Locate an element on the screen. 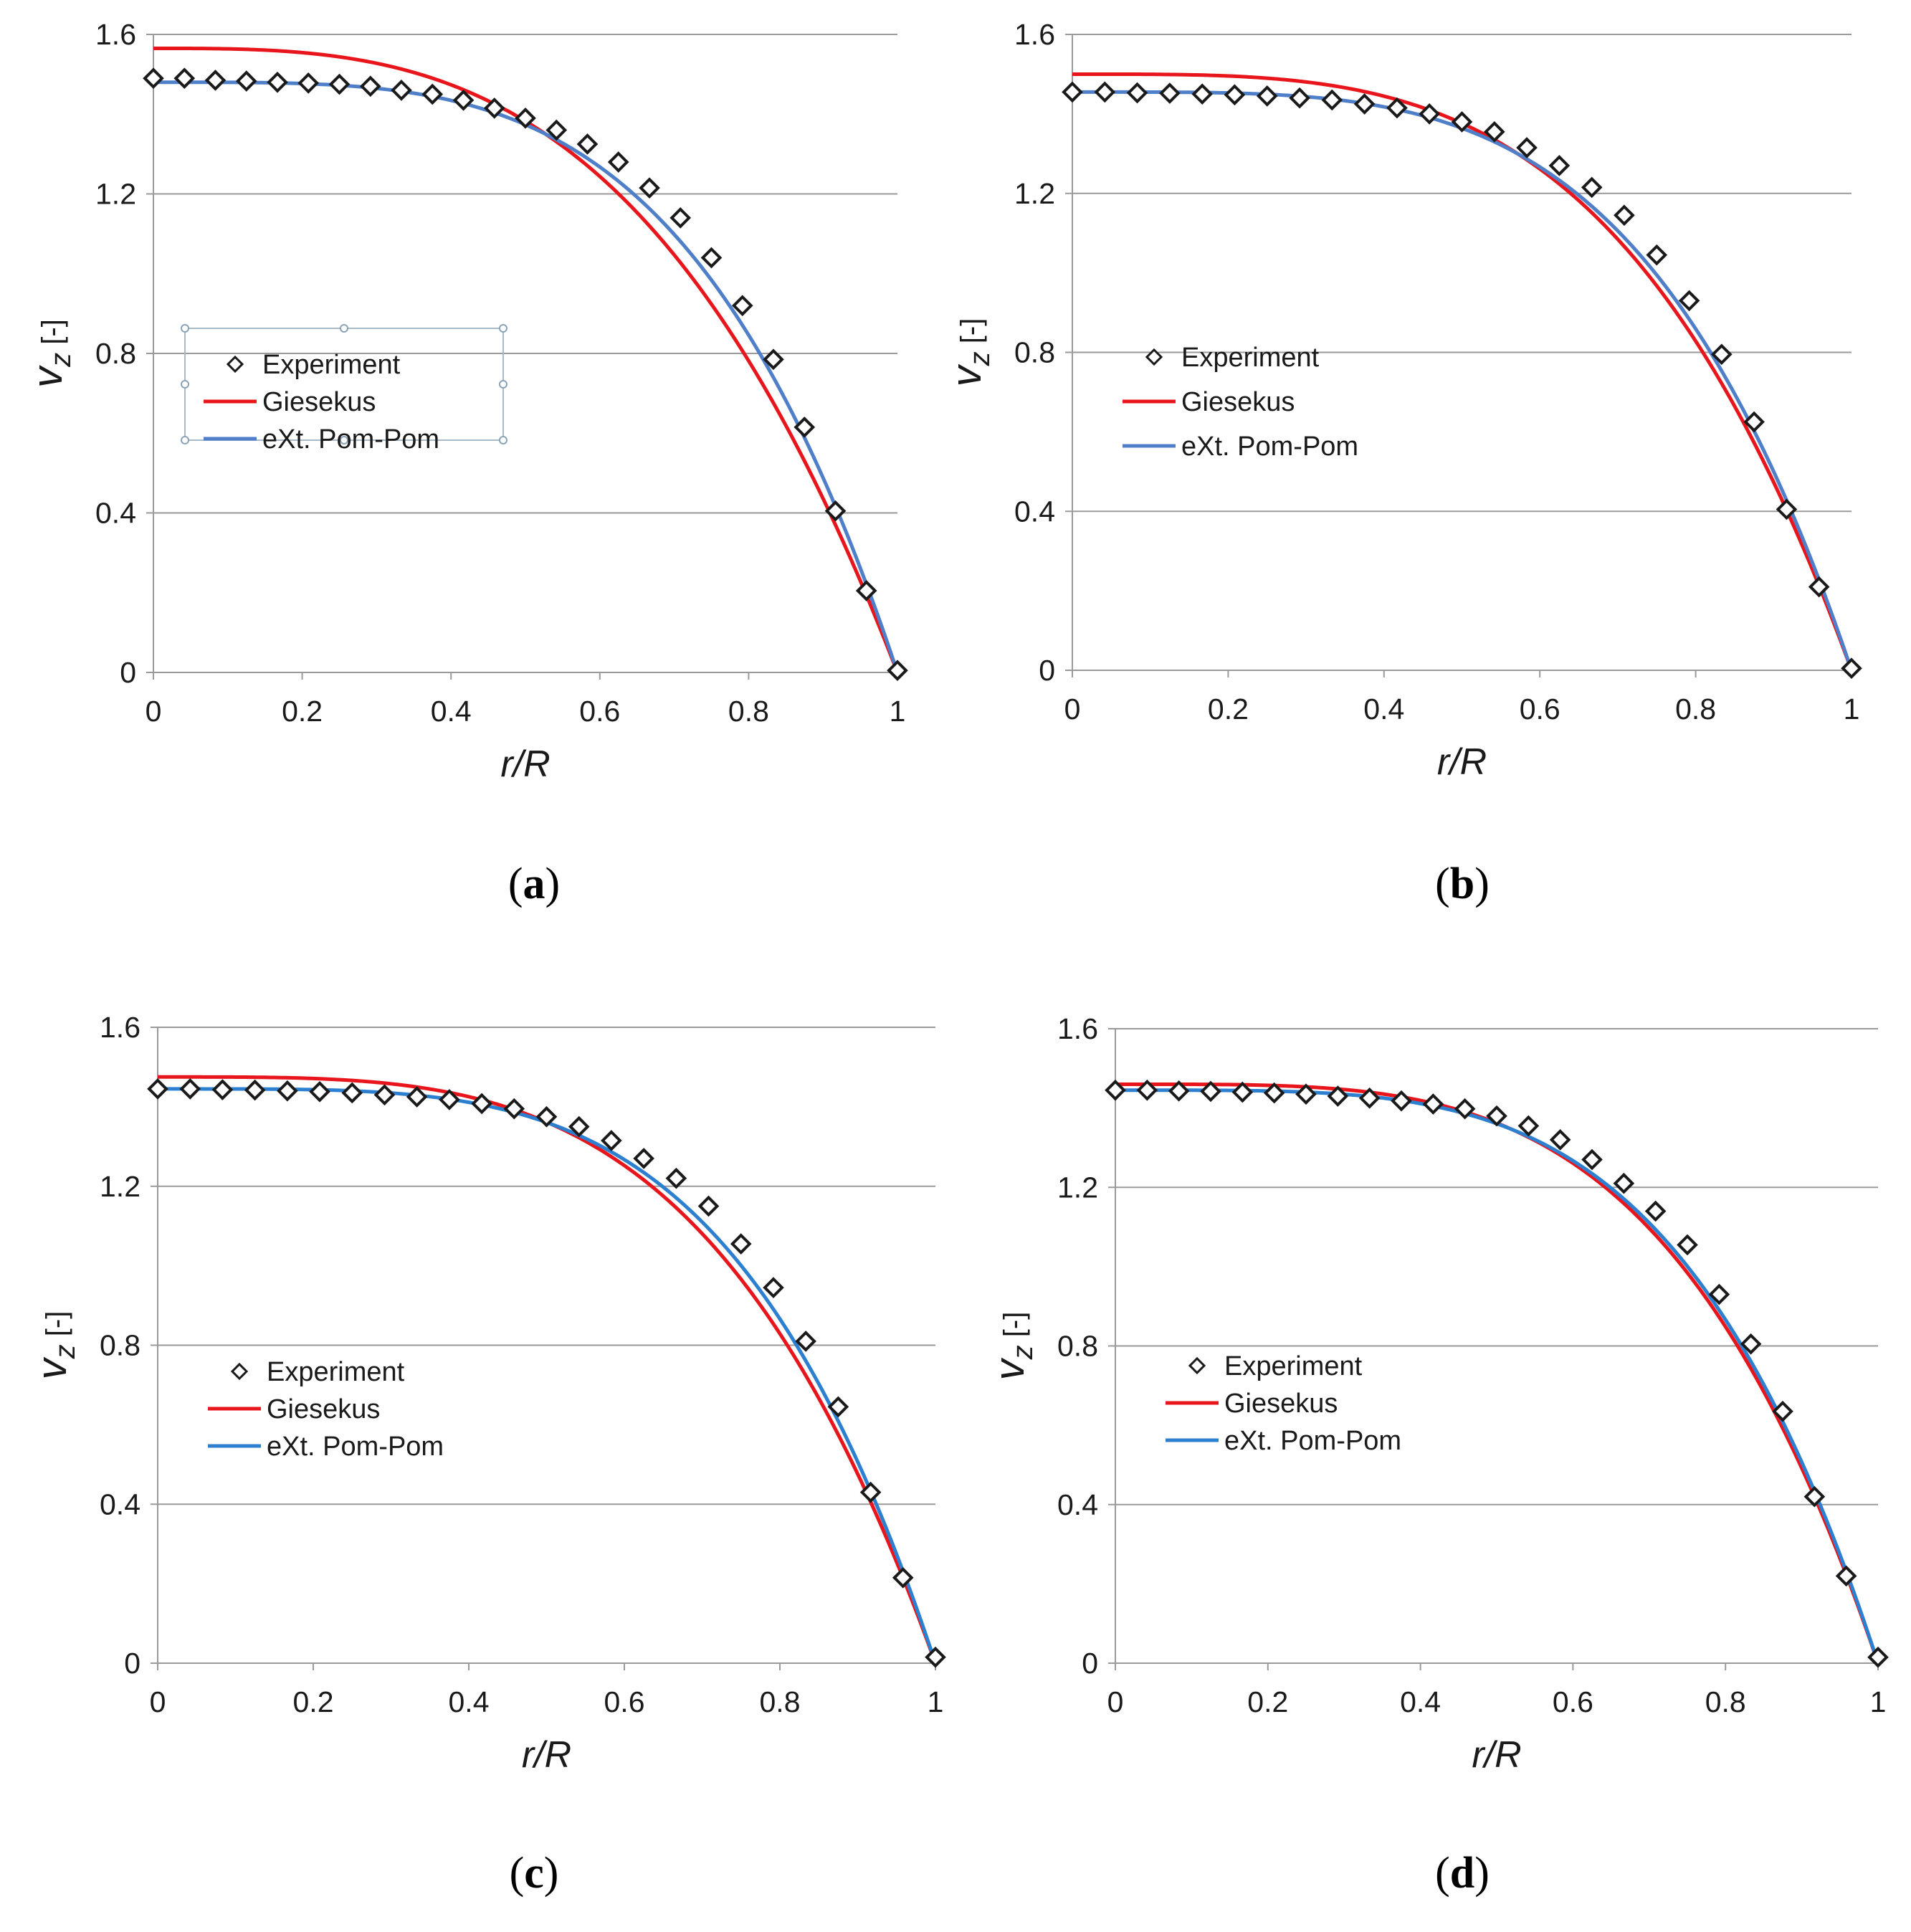 The image size is (1911, 1932). x-tick-label: 0.4 is located at coordinates (451, 711).